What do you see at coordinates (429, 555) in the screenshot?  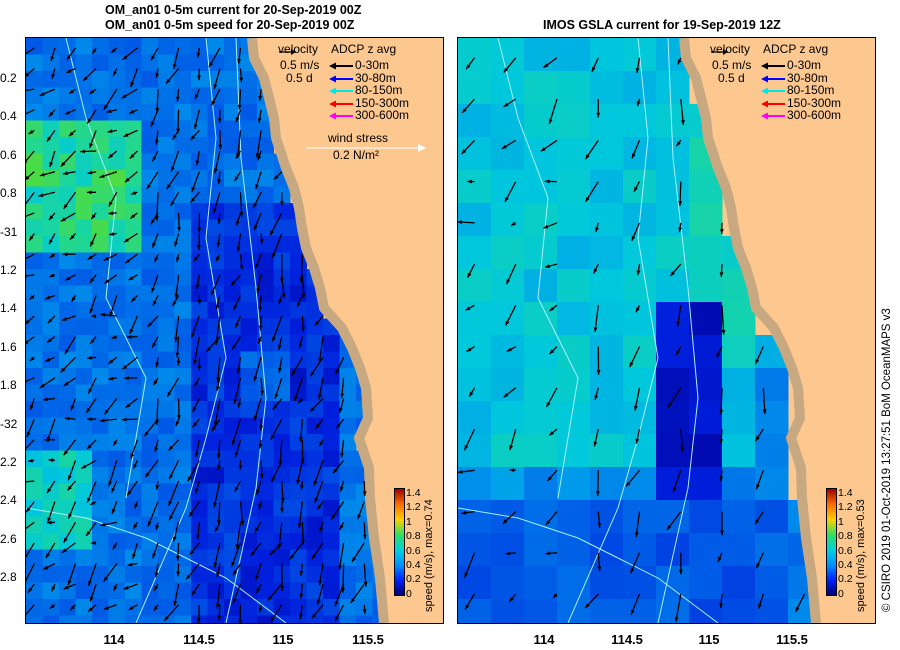 I see `left-colorbar-label: speed (m/s), max=0.74` at bounding box center [429, 555].